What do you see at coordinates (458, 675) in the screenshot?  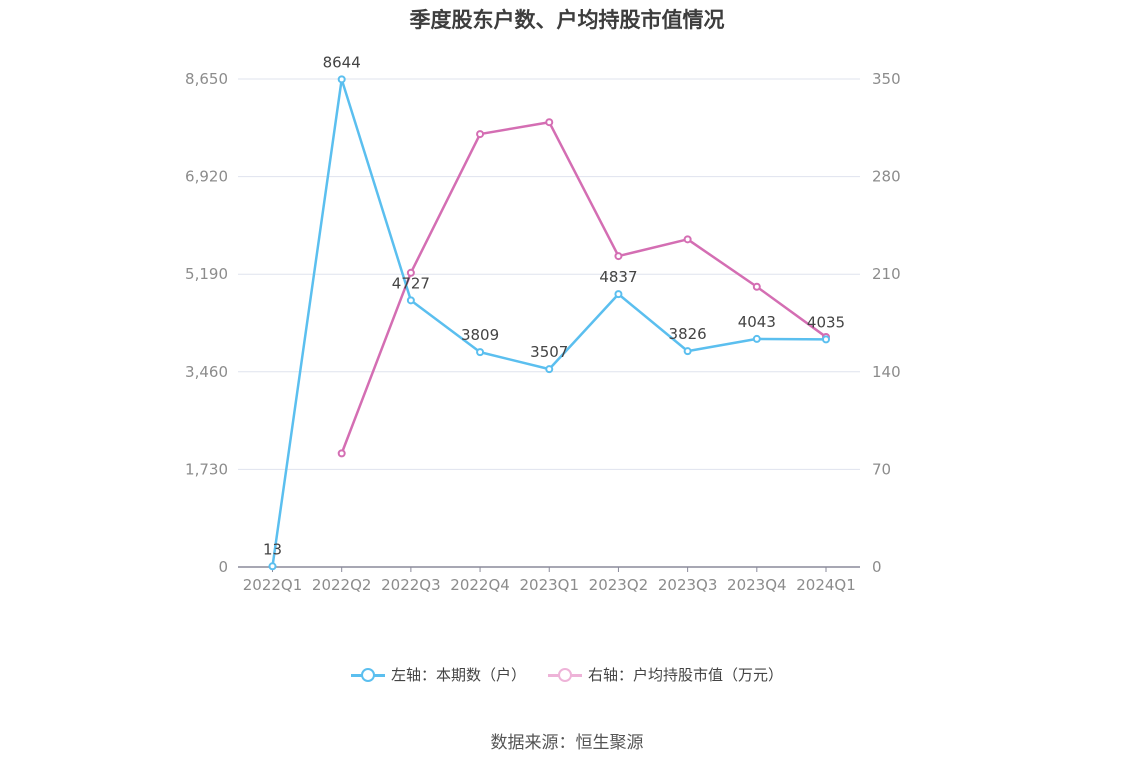 I see `legend-label-left: 左轴：本期数（户）` at bounding box center [458, 675].